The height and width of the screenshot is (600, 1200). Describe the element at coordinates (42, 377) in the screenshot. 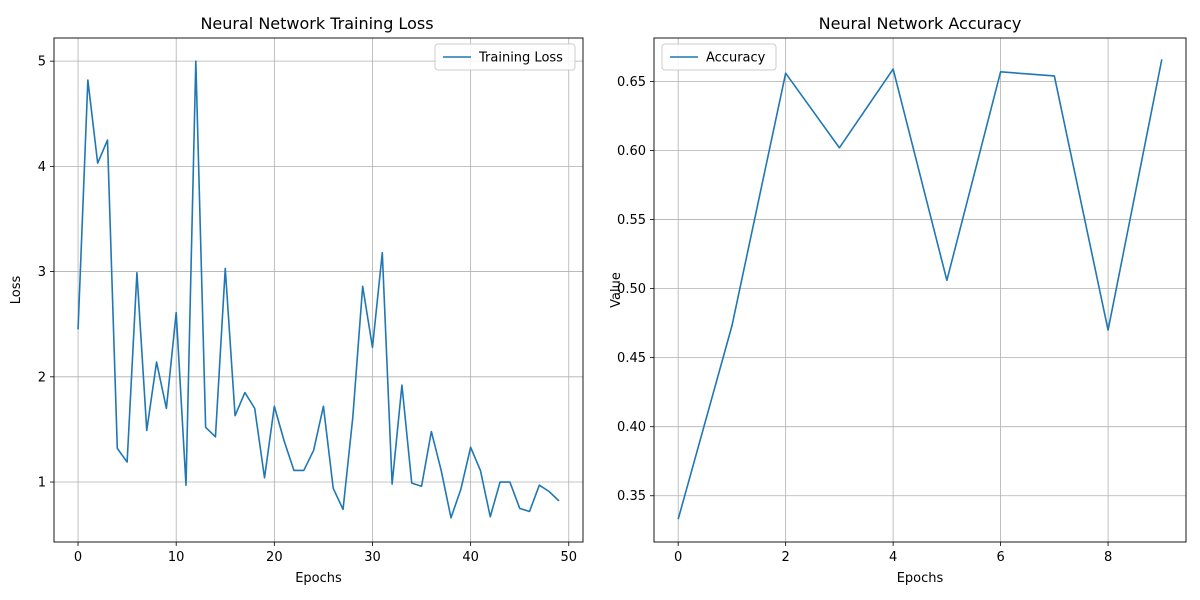

I see `y-tick-label: 2` at that location.